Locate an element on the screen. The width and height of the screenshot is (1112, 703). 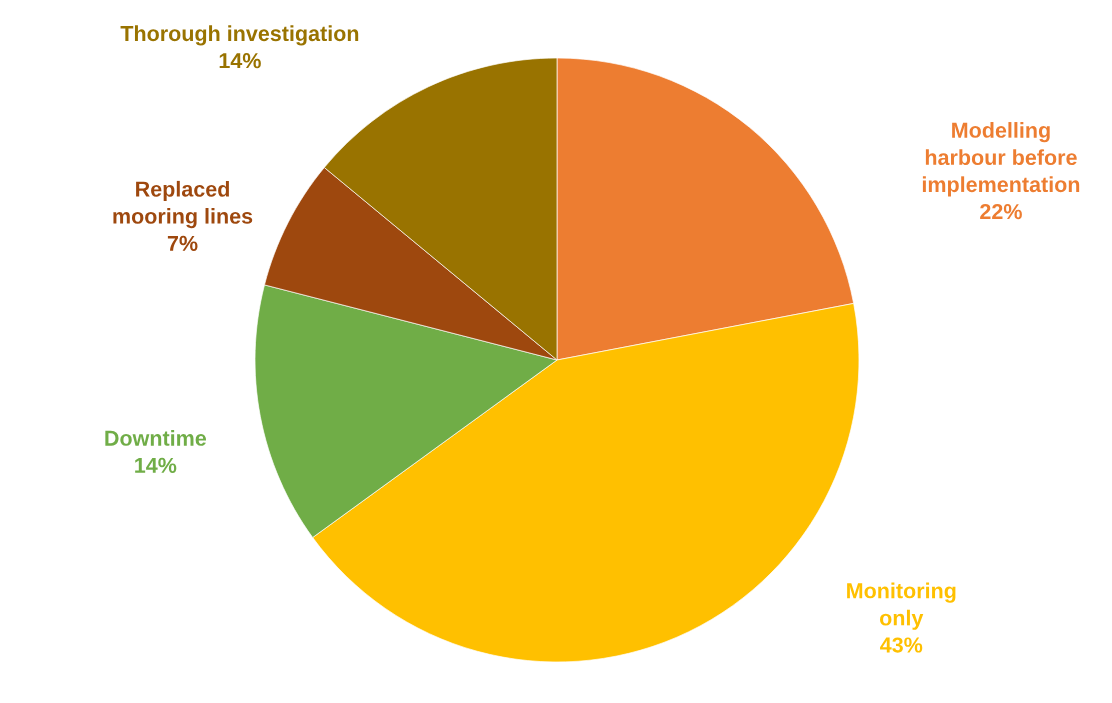
slice-label: Thorough investigation is located at coordinates (239, 35).